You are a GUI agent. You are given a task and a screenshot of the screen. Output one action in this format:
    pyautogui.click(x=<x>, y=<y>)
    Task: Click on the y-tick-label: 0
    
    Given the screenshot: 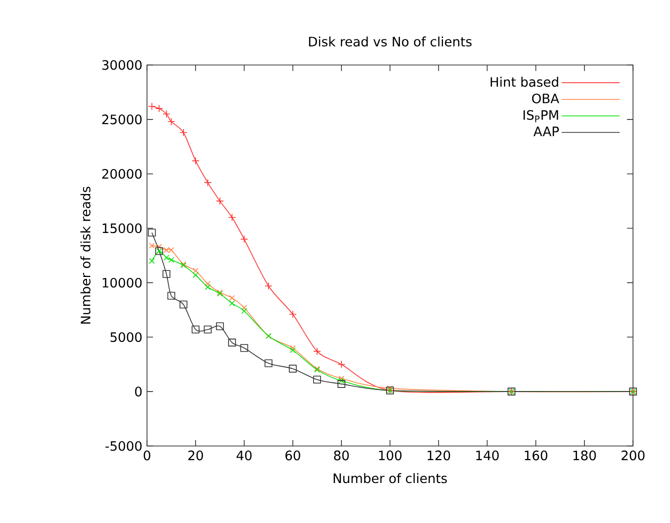 What is the action you would take?
    pyautogui.click(x=138, y=391)
    